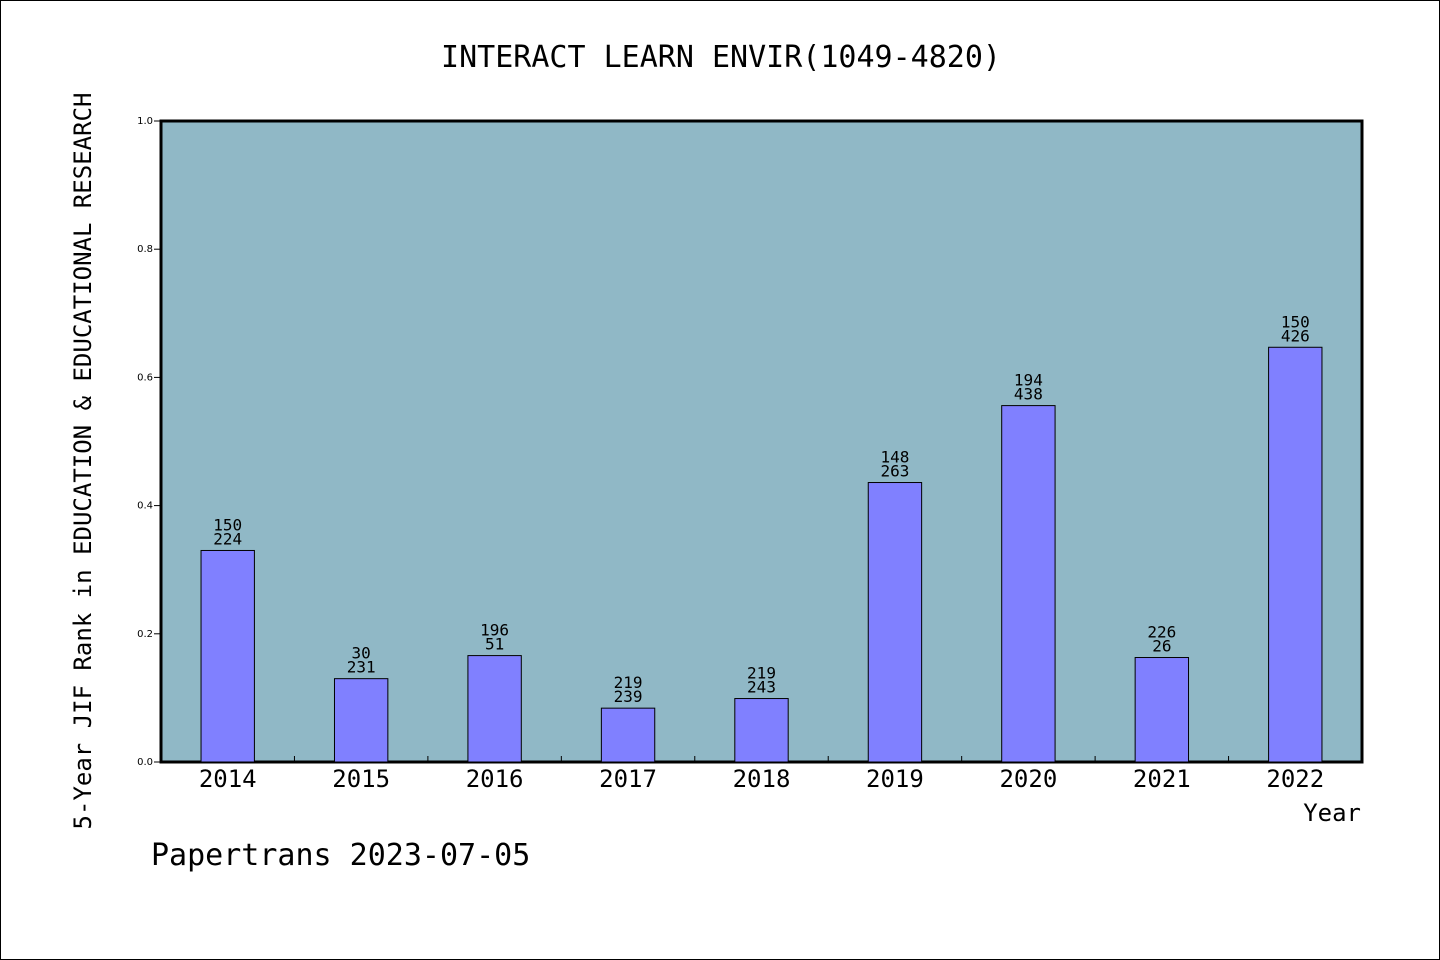 This screenshot has height=960, width=1440. Describe the element at coordinates (495, 779) in the screenshot. I see `x-tick-label: 2016` at that location.